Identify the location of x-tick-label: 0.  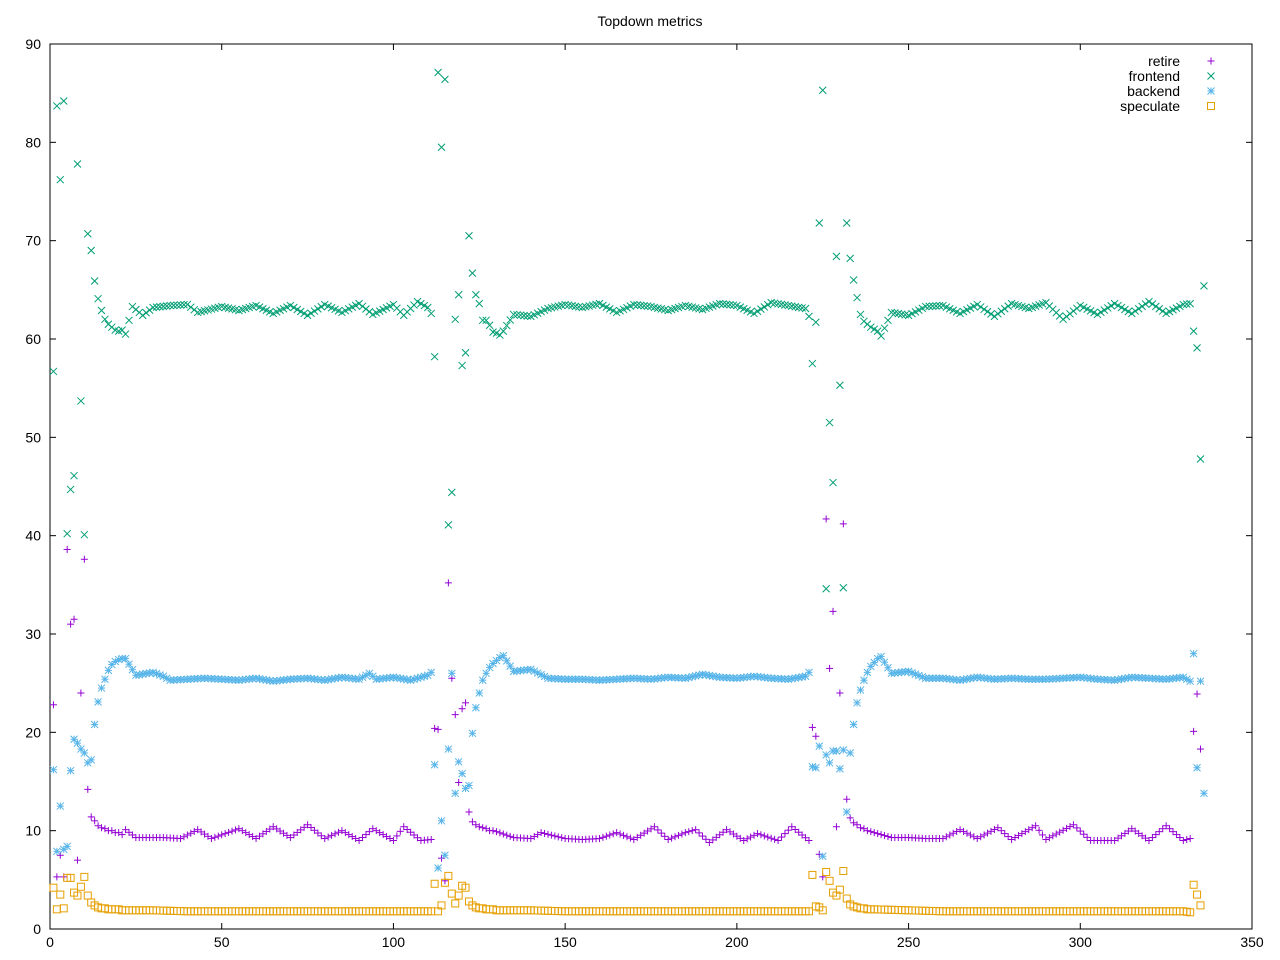
(50, 942).